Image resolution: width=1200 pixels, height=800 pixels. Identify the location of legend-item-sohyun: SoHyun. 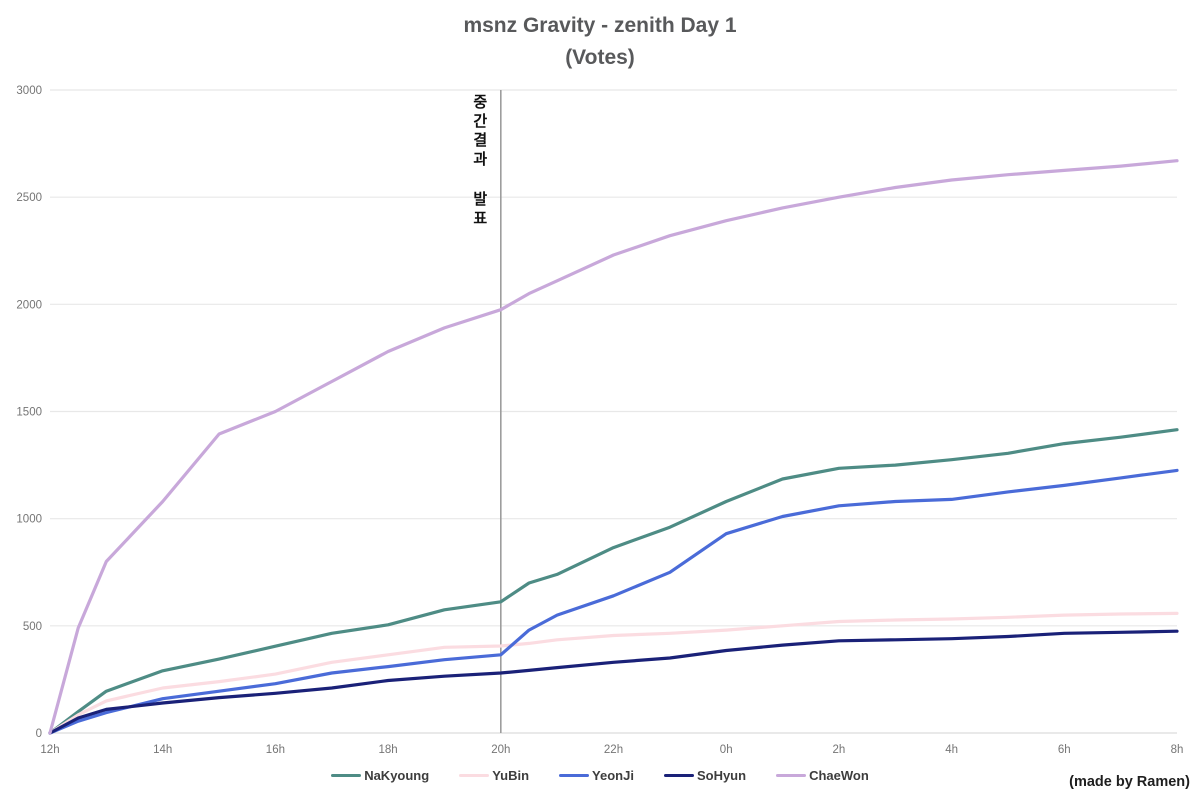
(705, 775).